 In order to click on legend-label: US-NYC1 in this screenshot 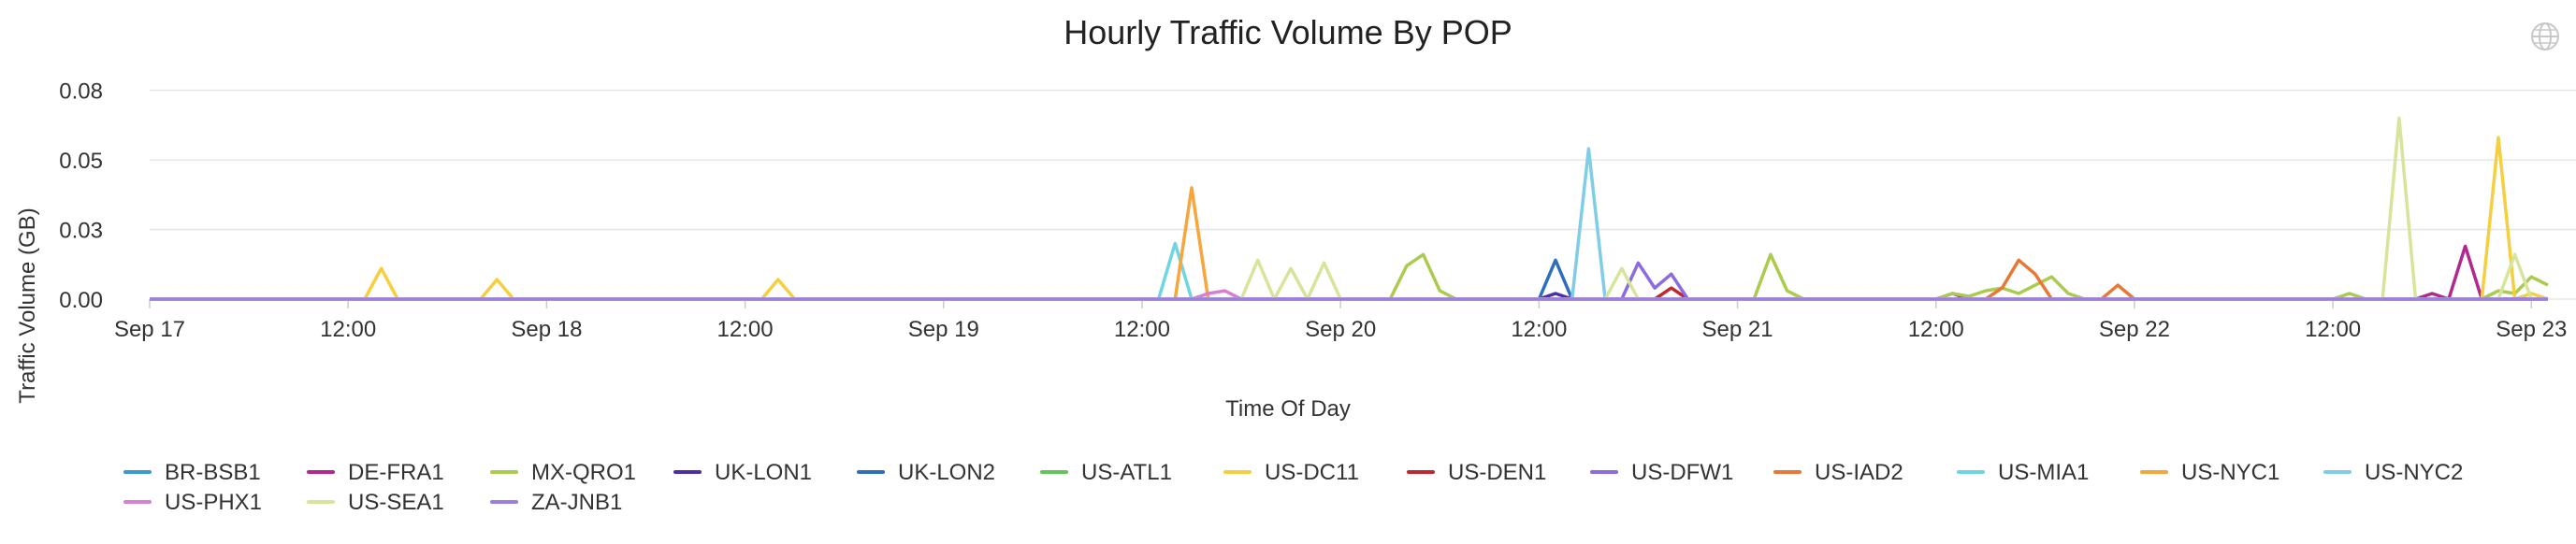, I will do `click(2230, 472)`.